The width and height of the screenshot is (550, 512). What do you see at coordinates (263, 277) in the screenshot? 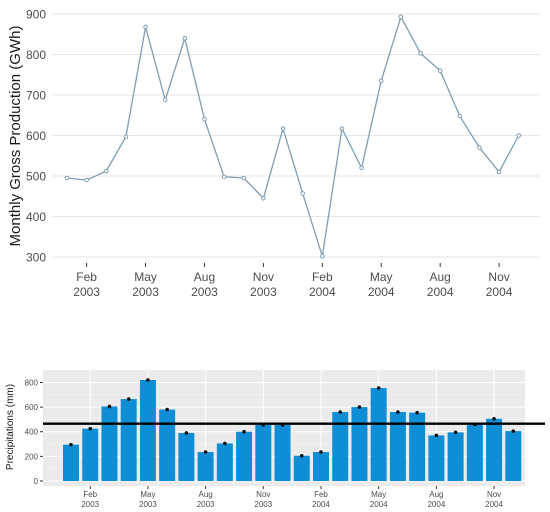
I see `production-x-tick-label-month: Nov` at bounding box center [263, 277].